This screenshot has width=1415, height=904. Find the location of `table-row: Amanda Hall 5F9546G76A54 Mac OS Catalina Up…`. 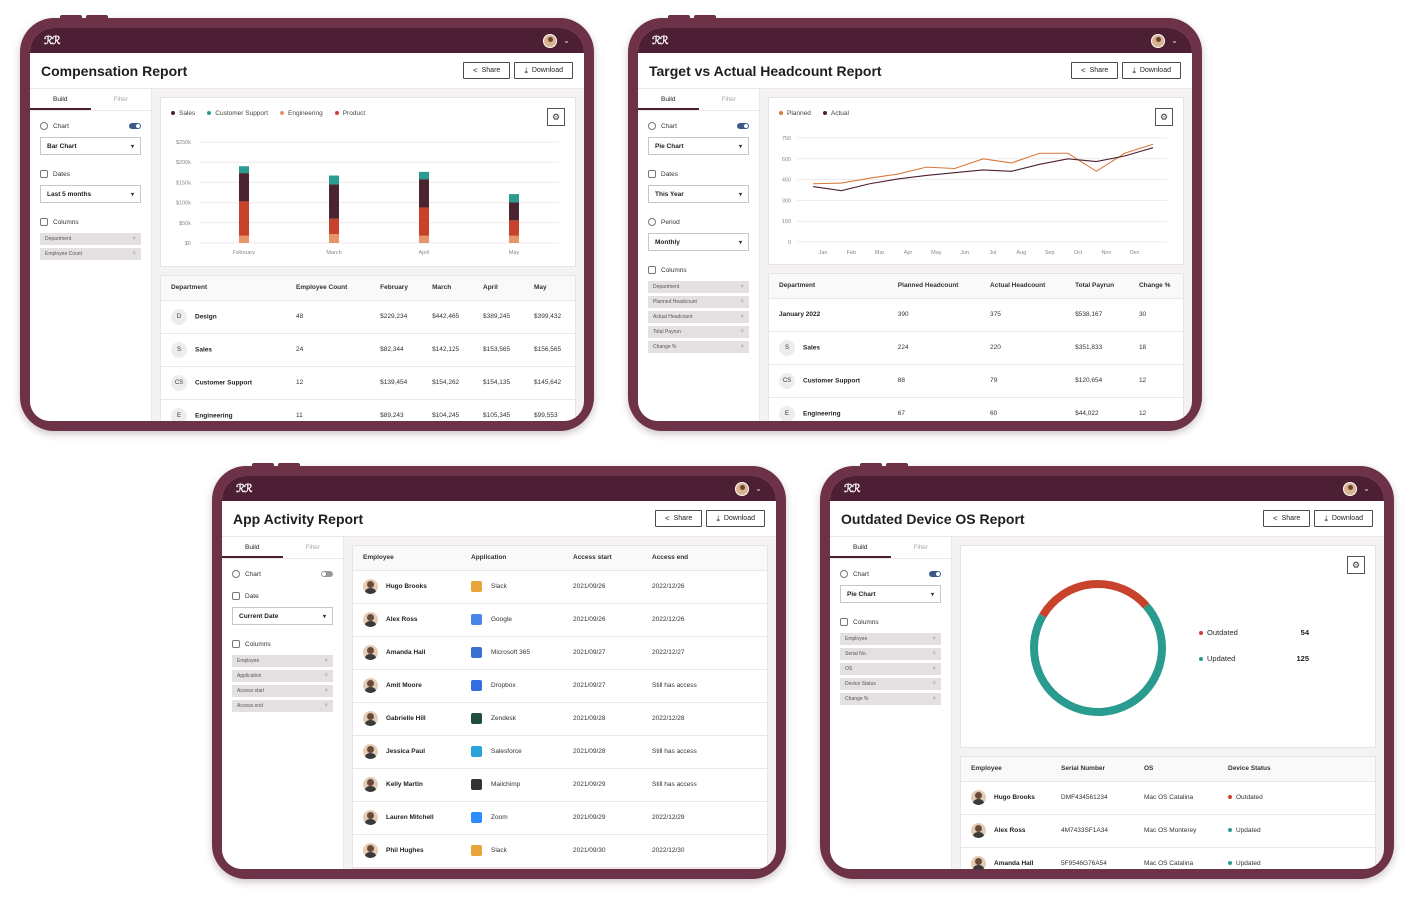

table-row: Amanda Hall 5F9546G76A54 Mac OS Catalina Up… is located at coordinates (1168, 858).